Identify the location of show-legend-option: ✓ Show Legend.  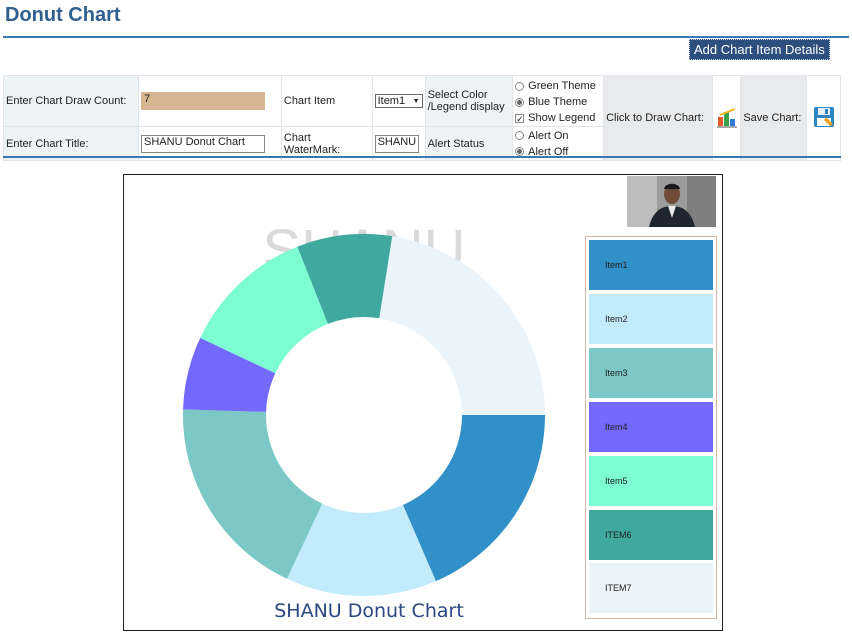
(558, 118).